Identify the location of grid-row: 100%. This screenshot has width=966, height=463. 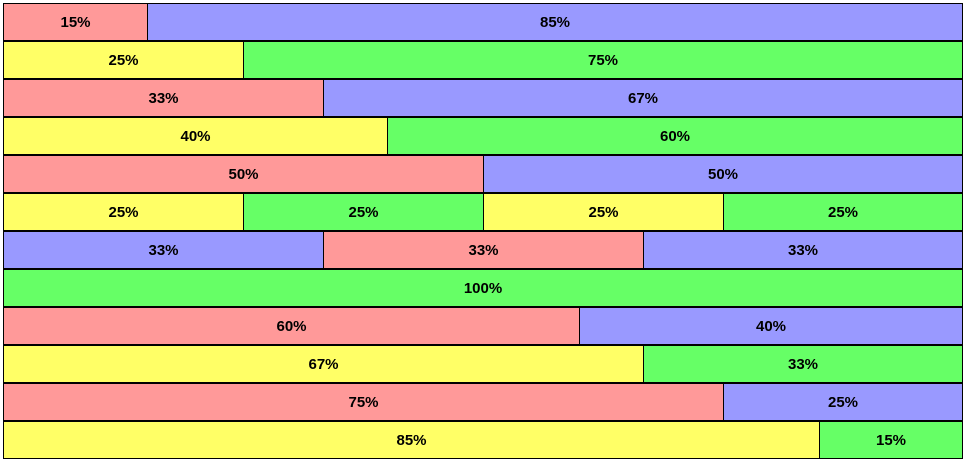
(483, 288).